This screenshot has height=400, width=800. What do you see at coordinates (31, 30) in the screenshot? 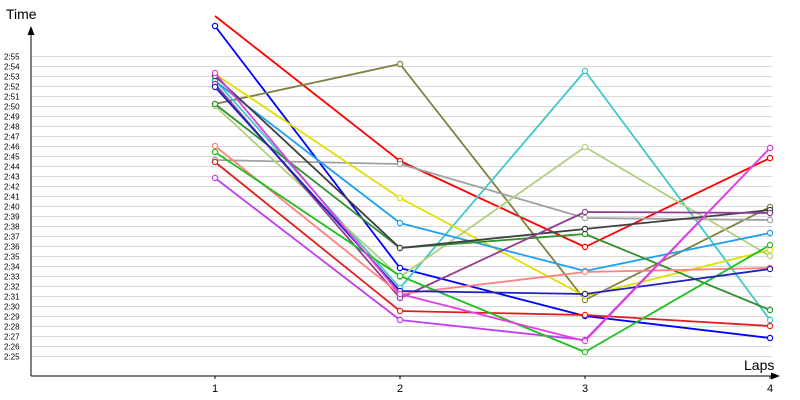
I see `y-axis-arrow-icon` at bounding box center [31, 30].